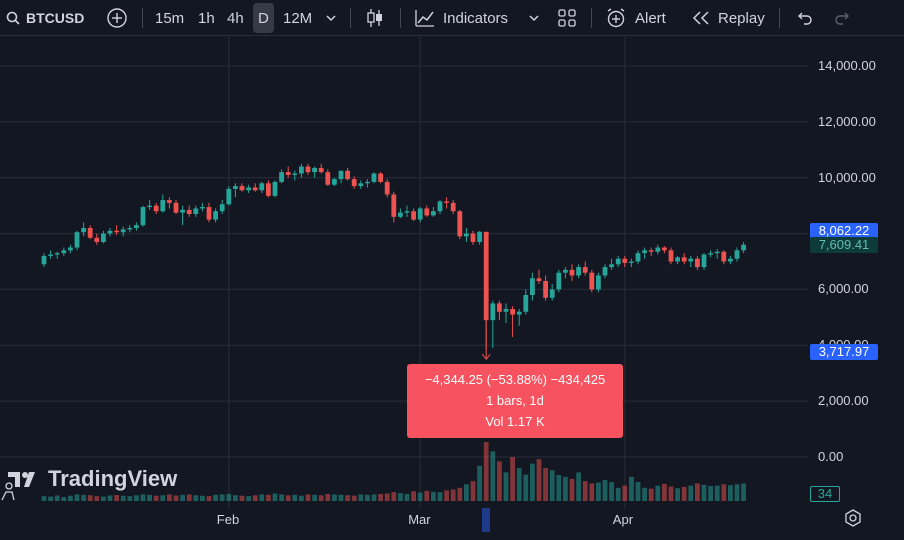  What do you see at coordinates (375, 18) in the screenshot?
I see `chart-type-button` at bounding box center [375, 18].